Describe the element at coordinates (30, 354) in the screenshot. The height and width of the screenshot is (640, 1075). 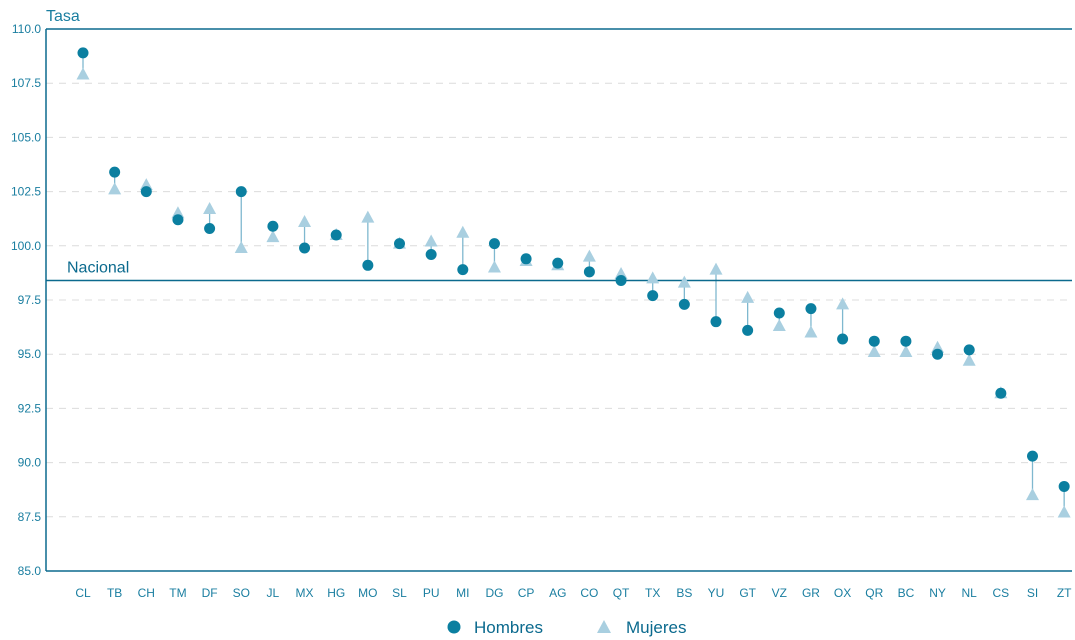
I see `y-tick-label: 95.0` at that location.